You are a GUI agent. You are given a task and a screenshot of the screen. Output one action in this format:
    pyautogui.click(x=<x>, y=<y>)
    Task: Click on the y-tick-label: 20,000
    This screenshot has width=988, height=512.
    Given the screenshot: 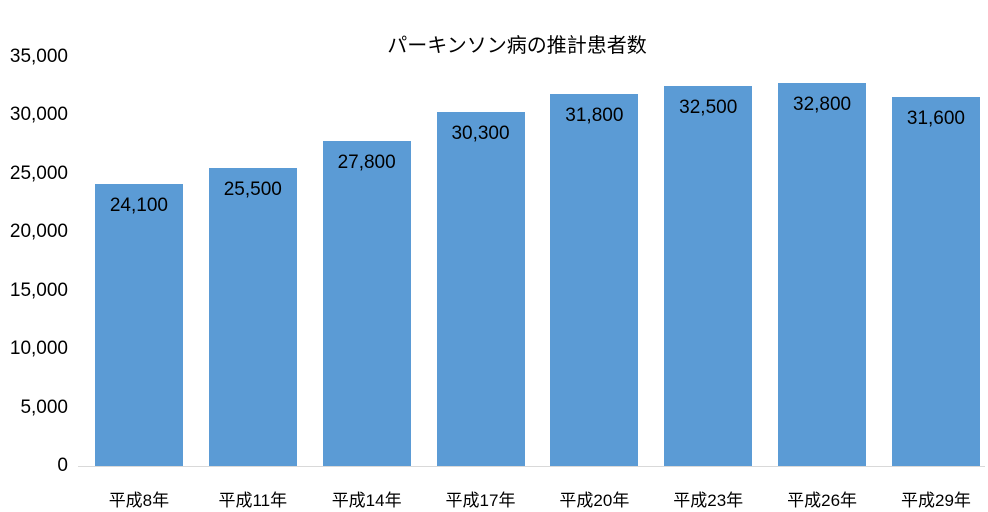 What is the action you would take?
    pyautogui.click(x=38, y=232)
    